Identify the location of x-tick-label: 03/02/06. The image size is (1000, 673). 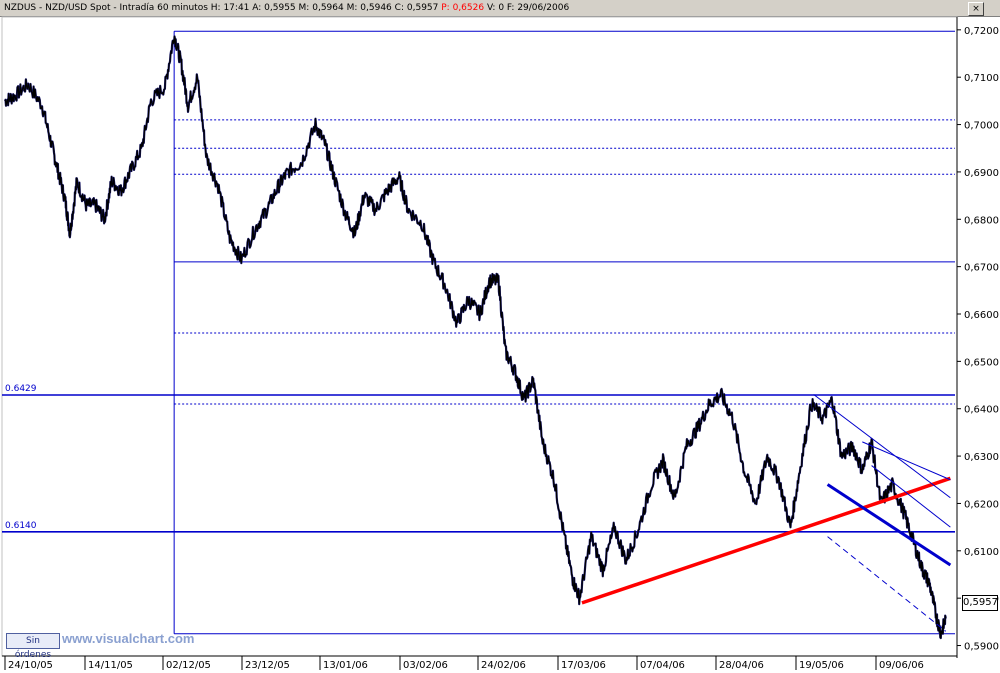
(425, 665).